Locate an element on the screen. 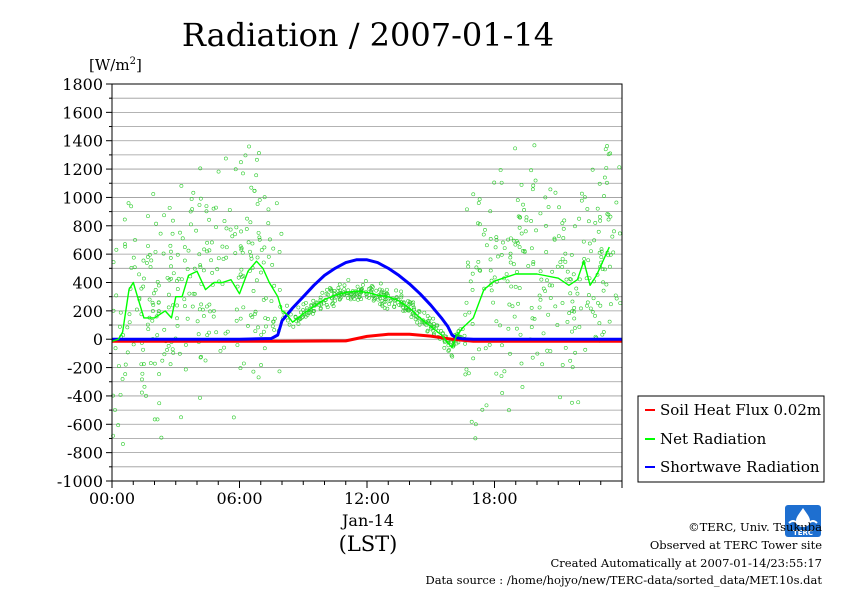  series-lines is located at coordinates (366, 297).